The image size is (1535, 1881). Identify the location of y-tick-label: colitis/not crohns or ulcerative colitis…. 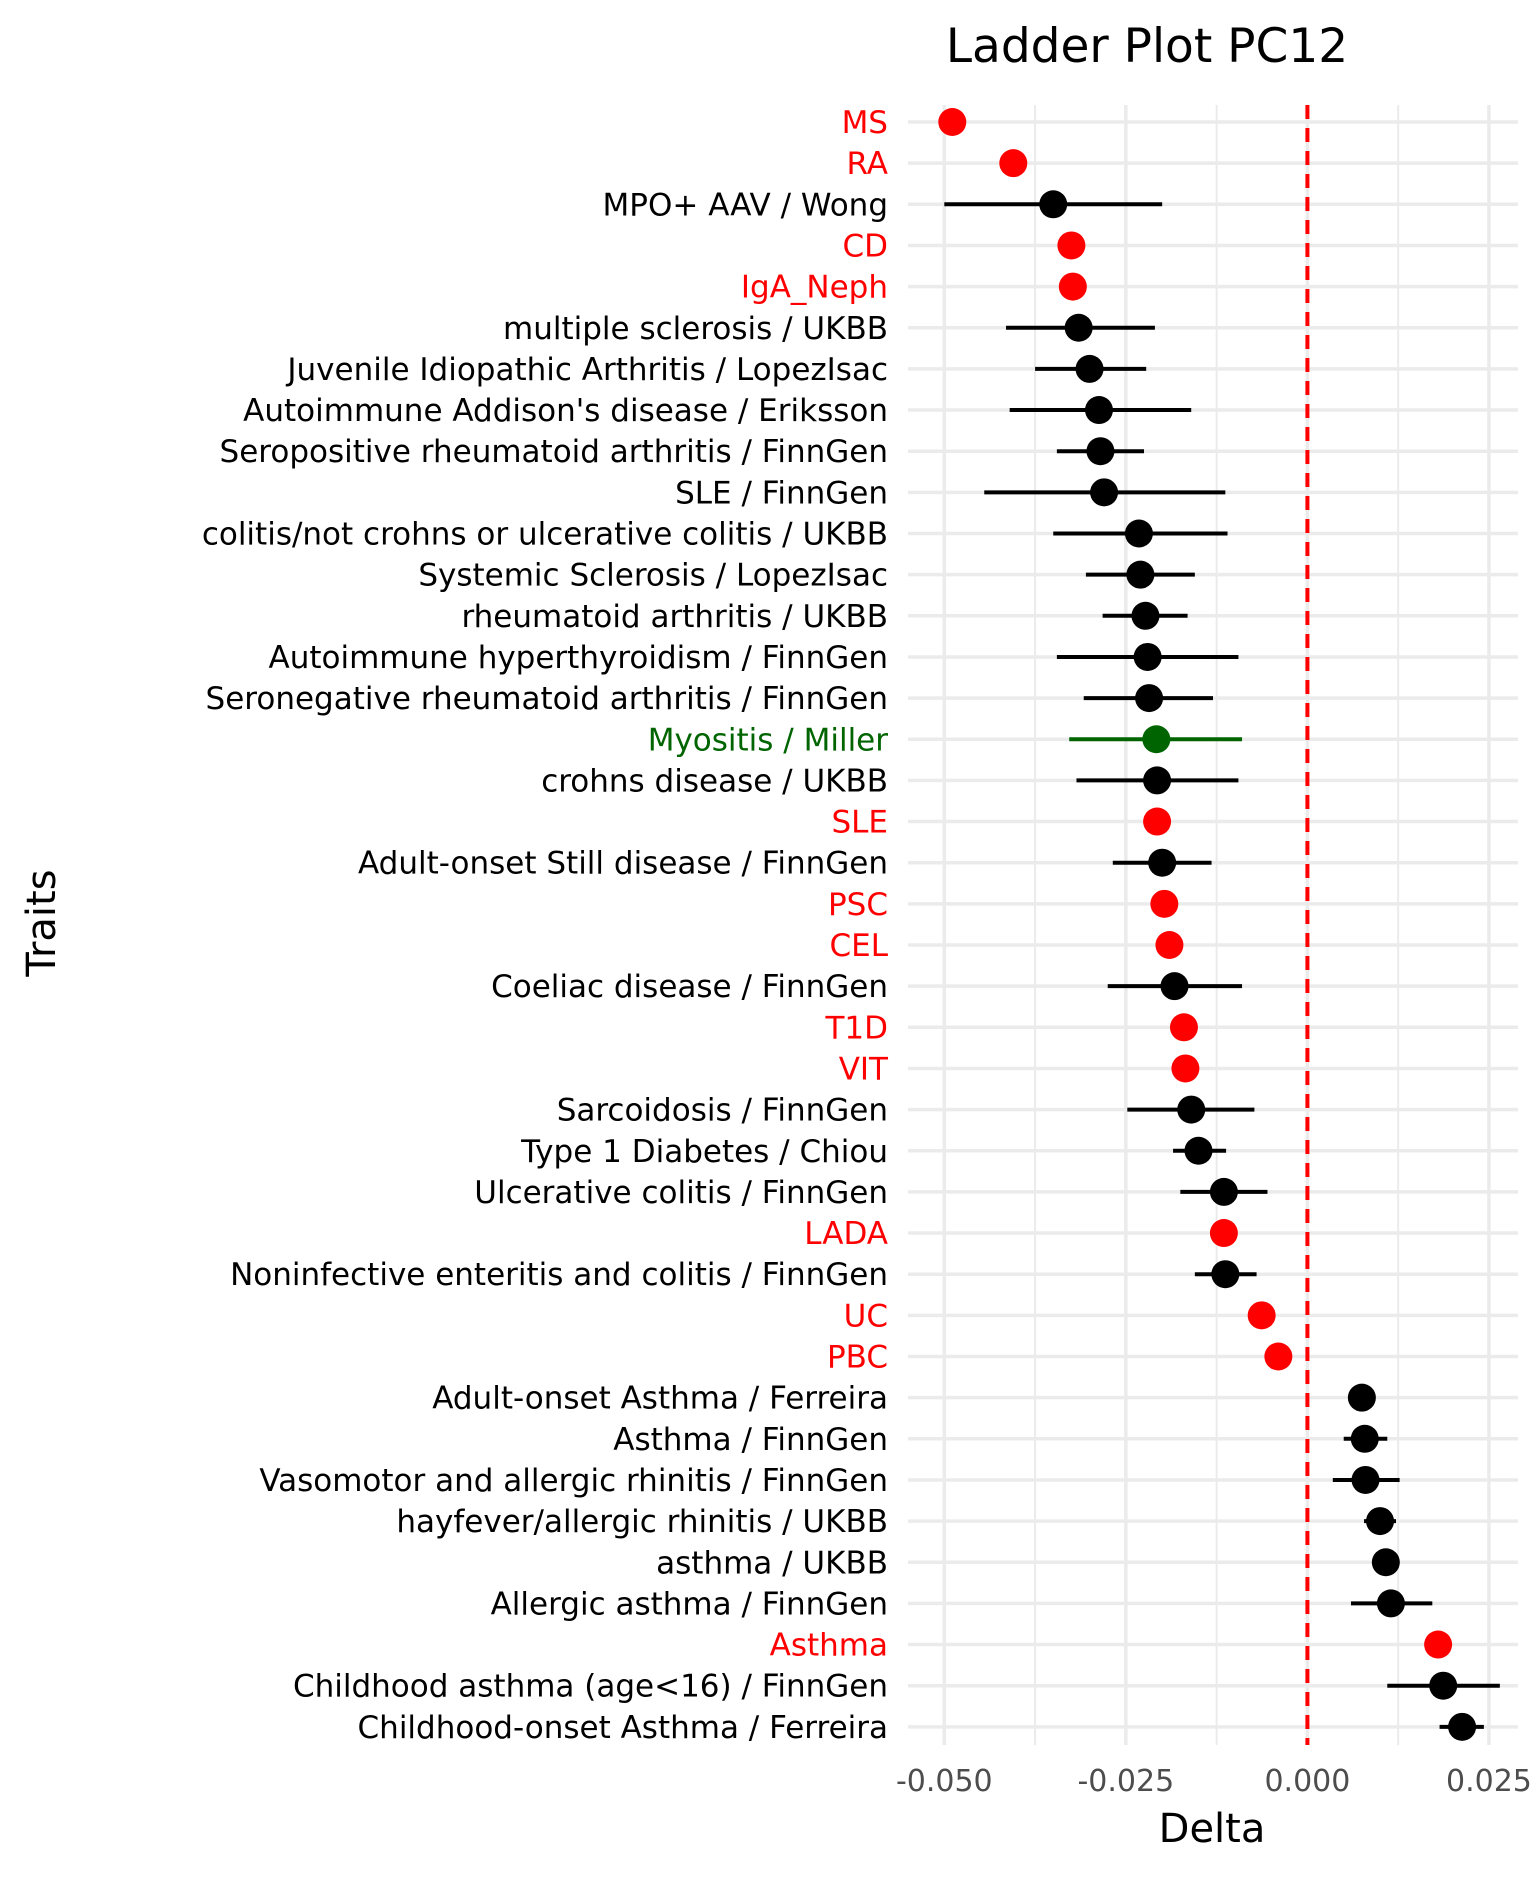
(545, 535).